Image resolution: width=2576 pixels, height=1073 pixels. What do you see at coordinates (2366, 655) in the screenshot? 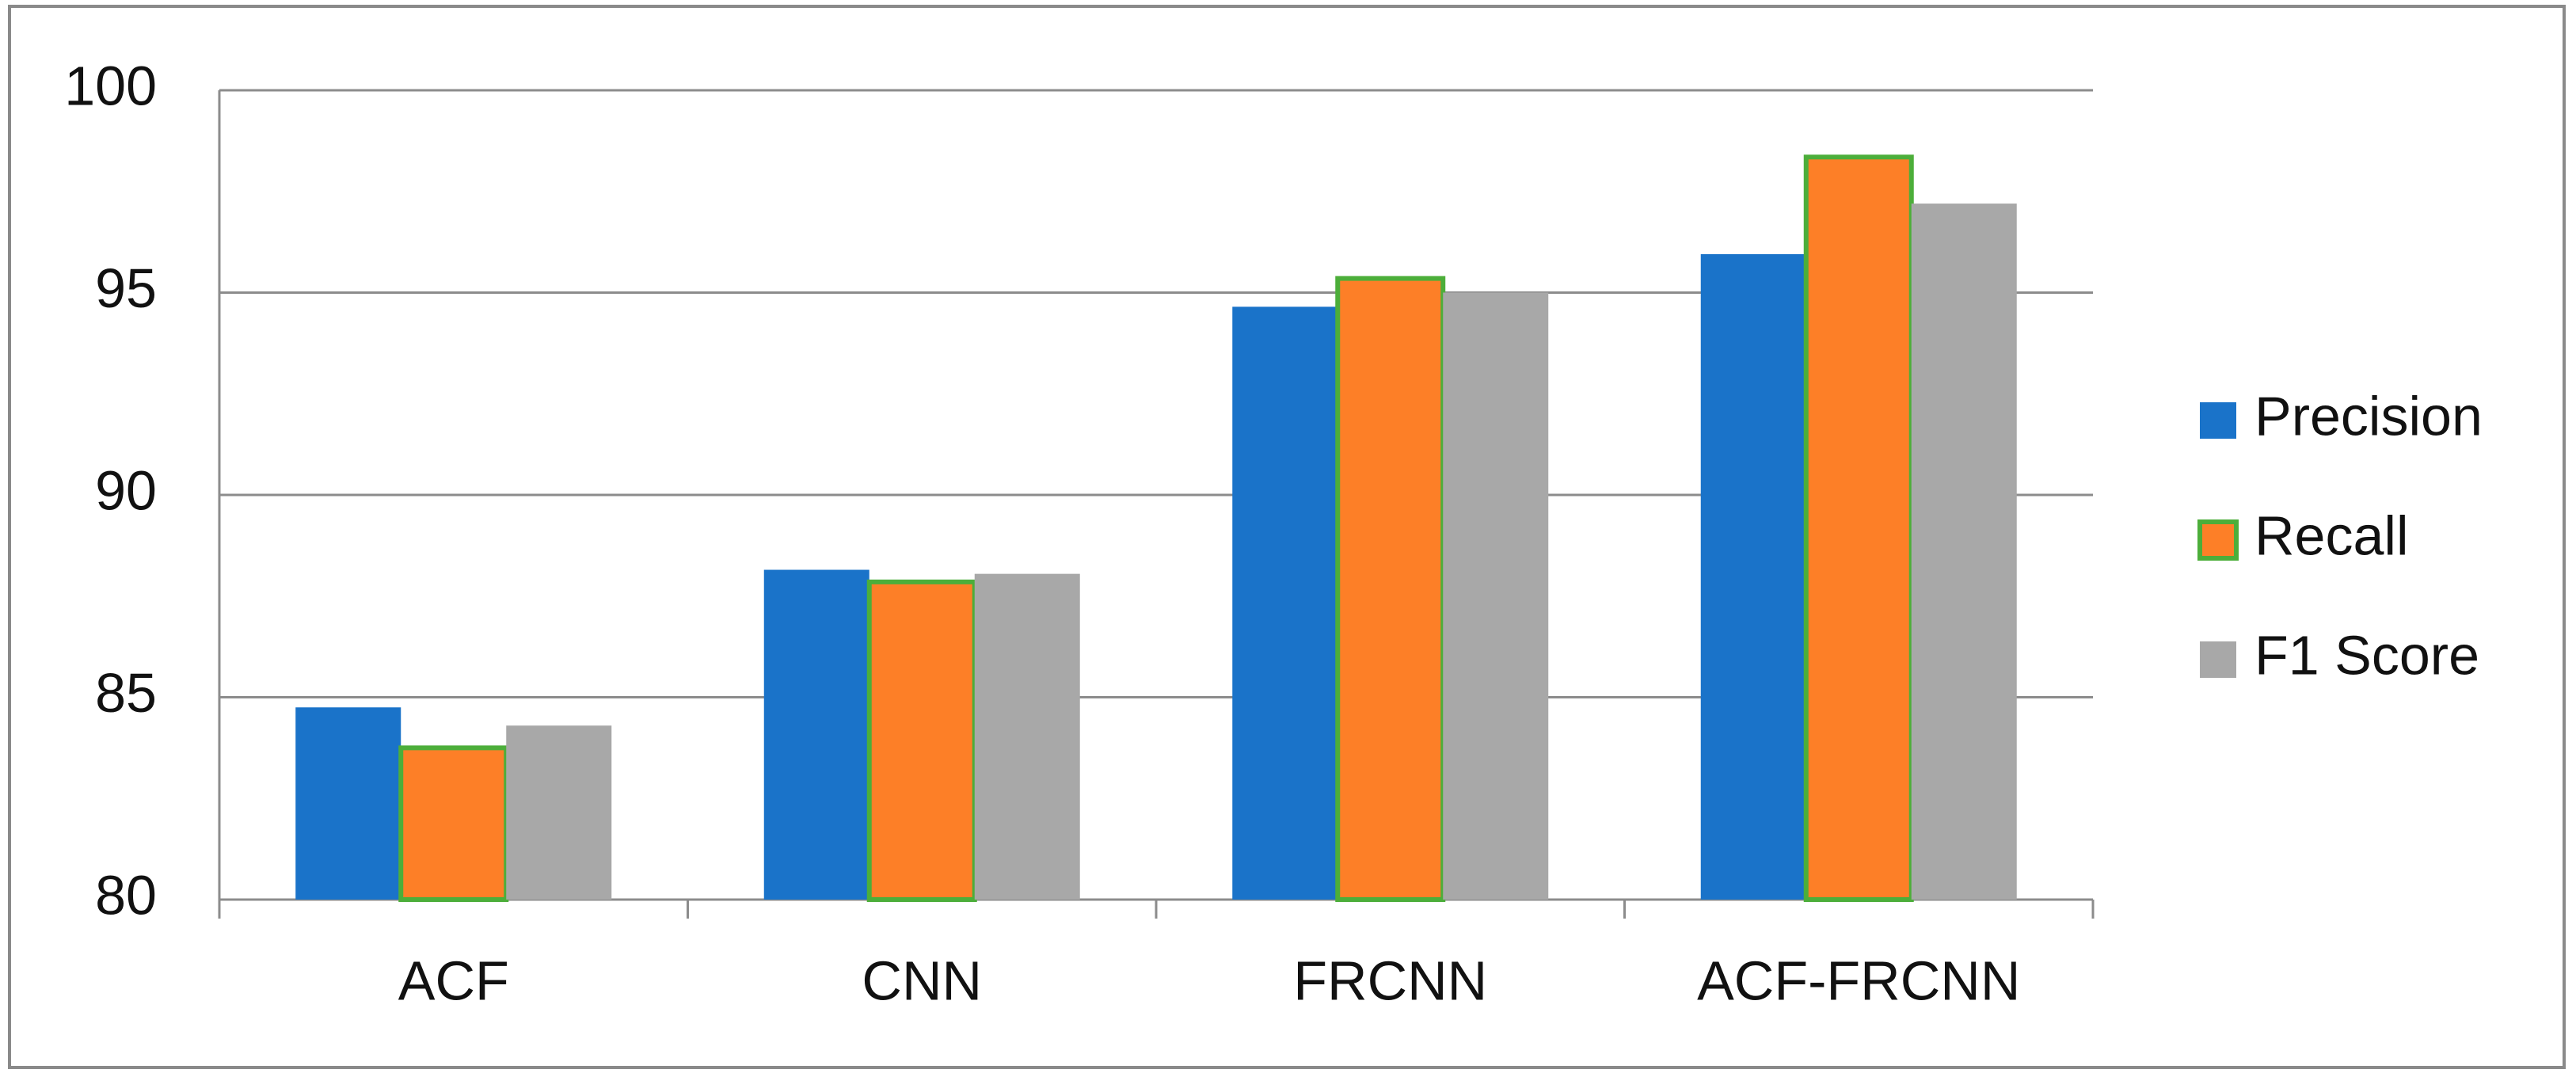
I see `legend-label: F1 Score` at bounding box center [2366, 655].